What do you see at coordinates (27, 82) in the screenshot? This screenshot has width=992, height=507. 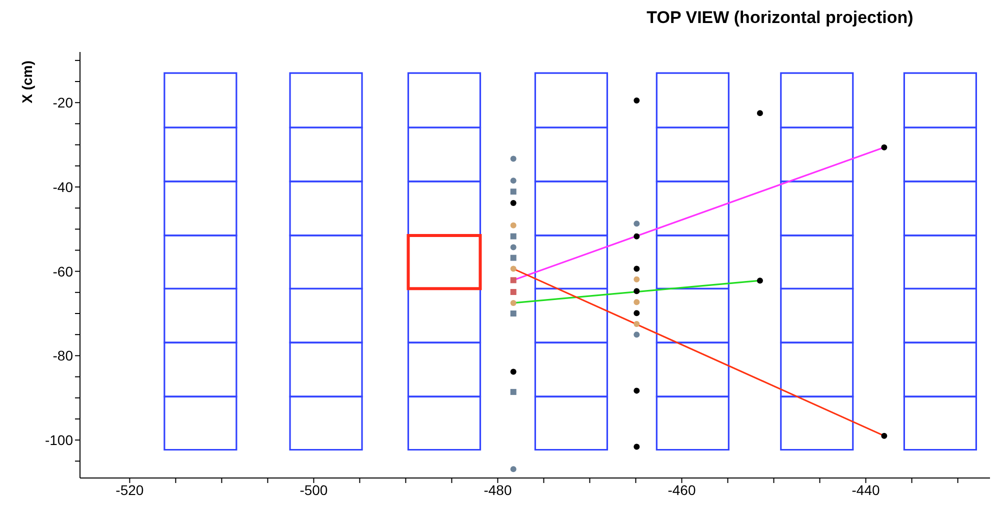 I see `y-axis-title: X (cm)` at bounding box center [27, 82].